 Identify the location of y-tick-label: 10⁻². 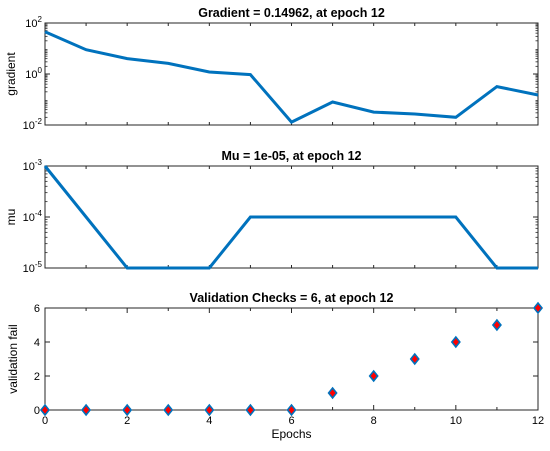
(33, 124).